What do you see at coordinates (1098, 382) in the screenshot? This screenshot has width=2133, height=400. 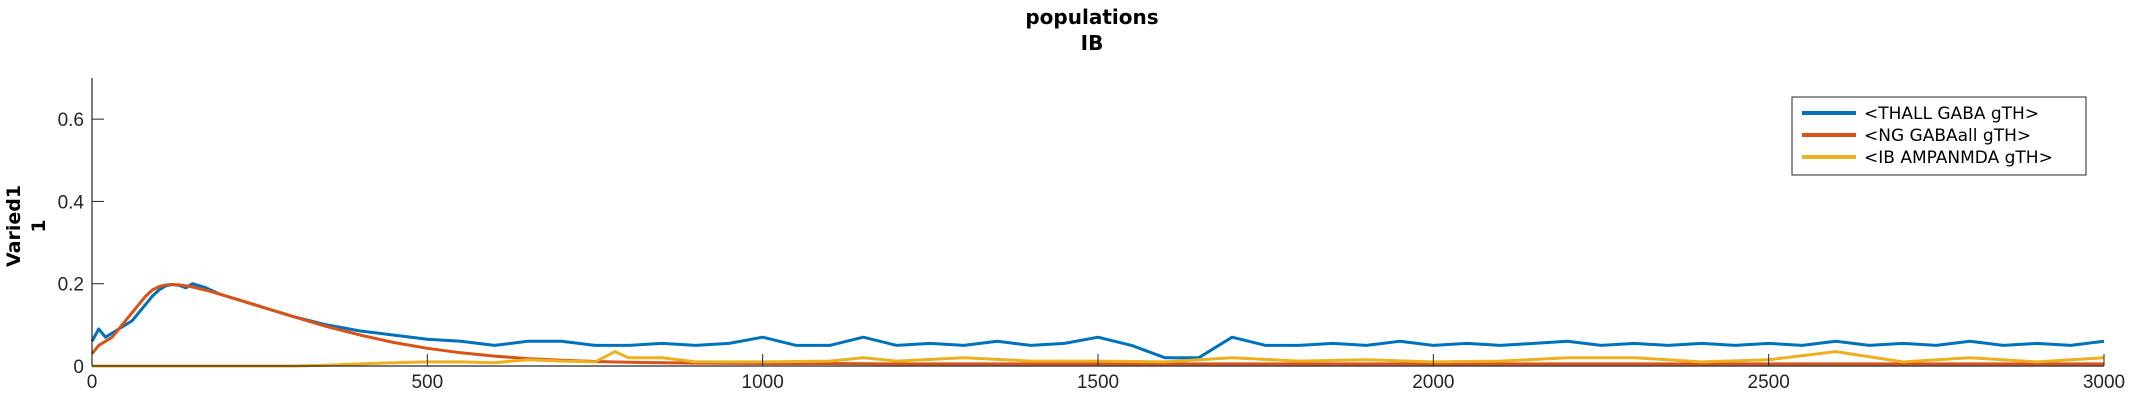 I see `x-tick-label: 1500` at bounding box center [1098, 382].